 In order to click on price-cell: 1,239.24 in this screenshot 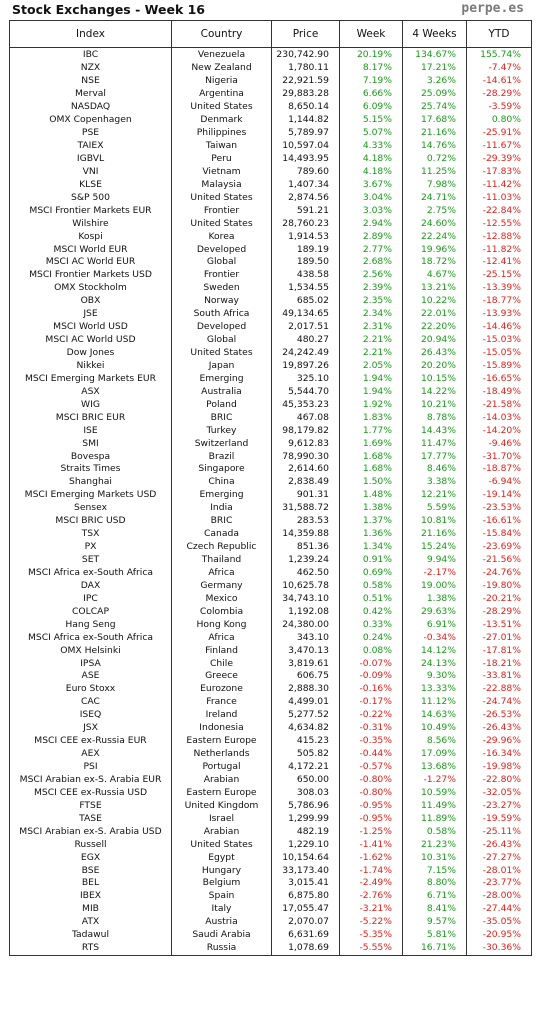, I will do `click(305, 560)`.